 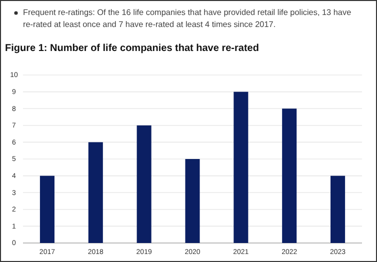 I want to click on text: Frequent re-ratings: Of the 16 life companies that have provided retail life policies, 13 have re-rated at least once and 7 have re-rated at least 4 times since 2017., so click(x=187, y=18).